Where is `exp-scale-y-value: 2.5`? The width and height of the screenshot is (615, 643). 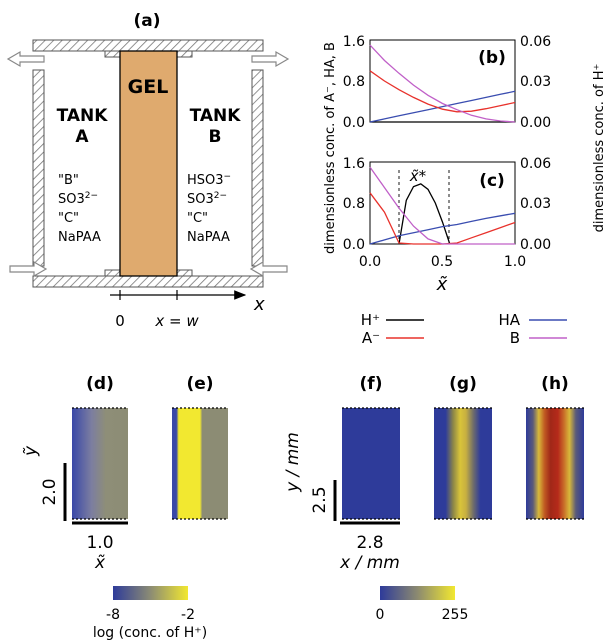
exp-scale-y-value: 2.5 is located at coordinates (320, 499).